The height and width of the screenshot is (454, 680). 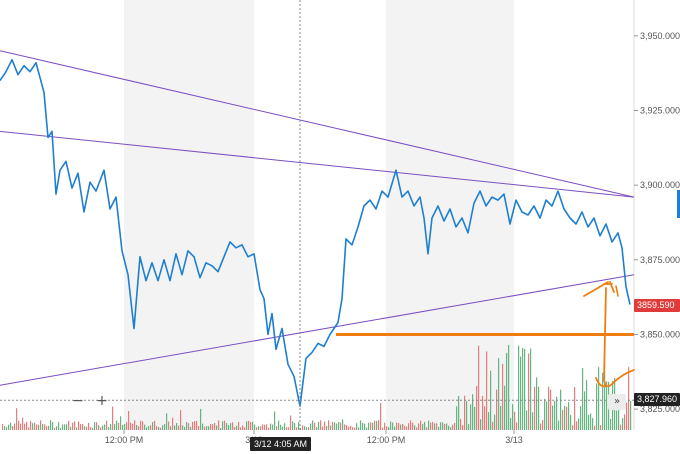 I want to click on zoom-in-button: +, so click(x=102, y=401).